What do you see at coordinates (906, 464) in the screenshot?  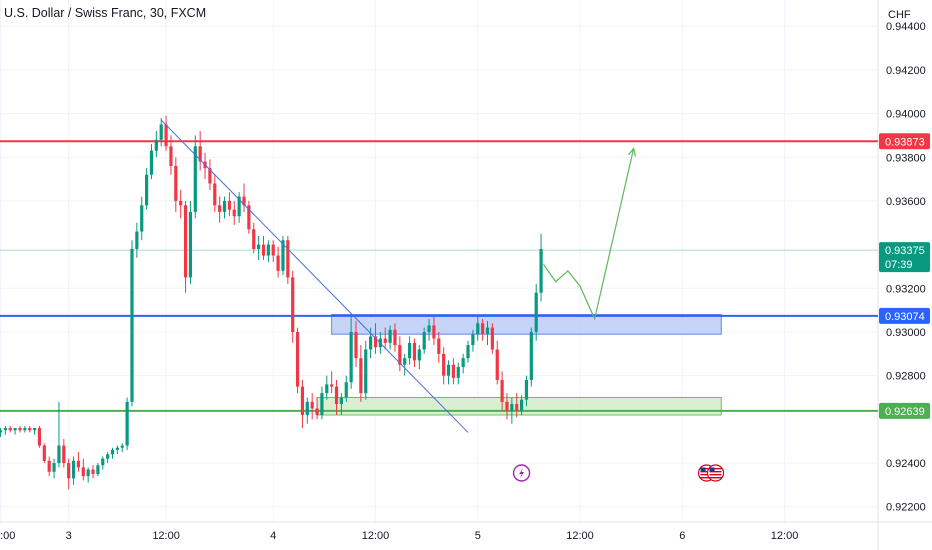 I see `price-tick-label: 0.92400` at bounding box center [906, 464].